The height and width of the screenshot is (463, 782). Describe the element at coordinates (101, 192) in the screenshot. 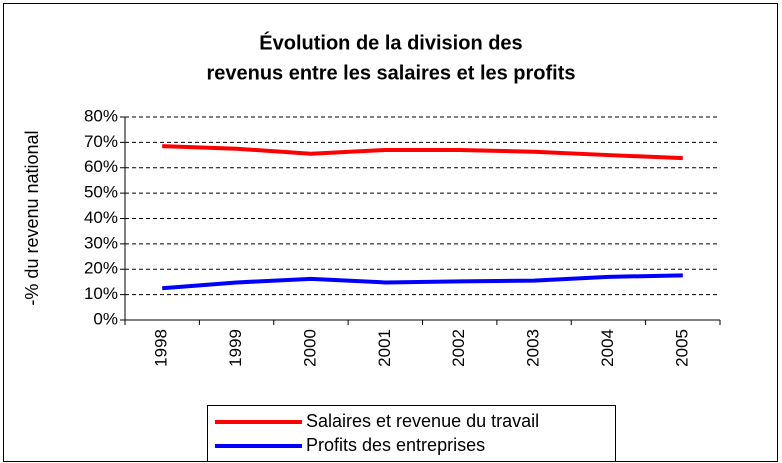

I see `y-tick-label: 50%` at that location.